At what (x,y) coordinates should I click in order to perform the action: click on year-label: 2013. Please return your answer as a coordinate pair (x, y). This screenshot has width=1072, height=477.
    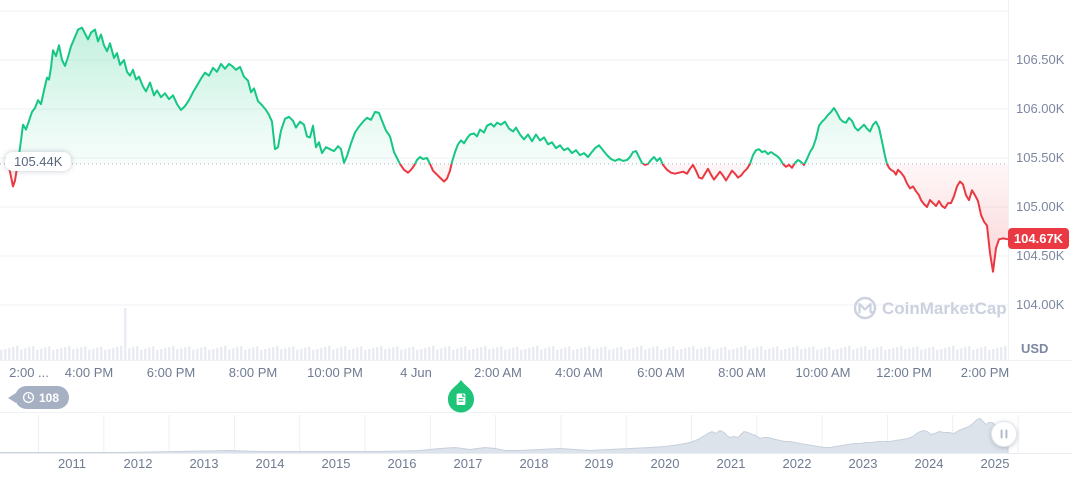
    Looking at the image, I should click on (204, 463).